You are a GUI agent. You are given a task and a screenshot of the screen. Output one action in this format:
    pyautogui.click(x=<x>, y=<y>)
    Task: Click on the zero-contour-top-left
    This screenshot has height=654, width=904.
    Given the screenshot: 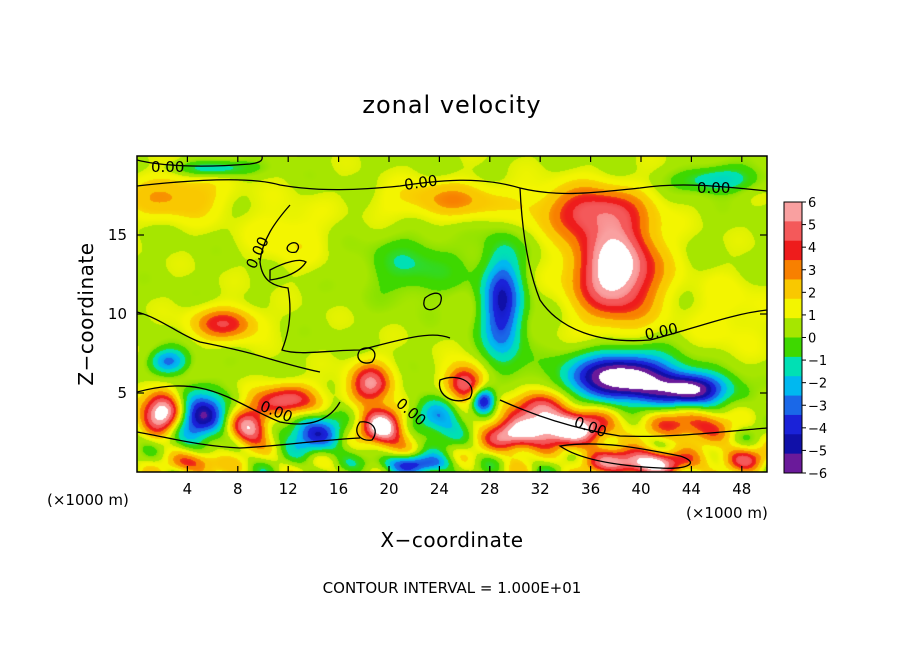 What is the action you would take?
    pyautogui.click(x=200, y=161)
    